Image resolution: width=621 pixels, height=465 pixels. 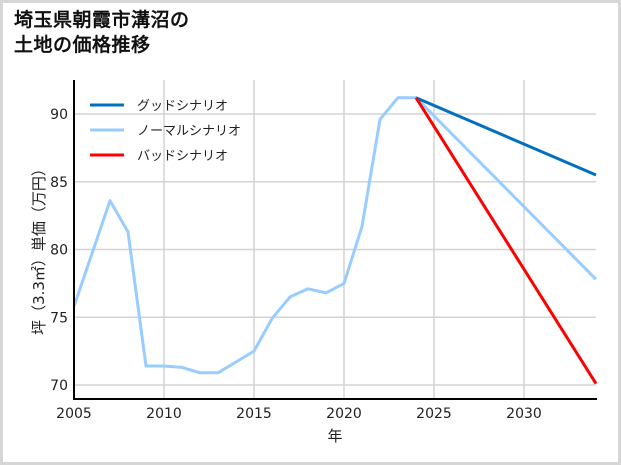 I want to click on legend-label: ノーマルシナリオ, so click(x=189, y=131).